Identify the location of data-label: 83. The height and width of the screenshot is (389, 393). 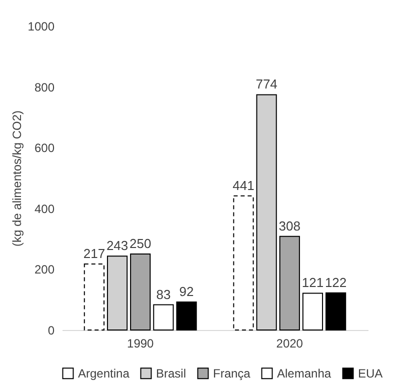
(163, 294).